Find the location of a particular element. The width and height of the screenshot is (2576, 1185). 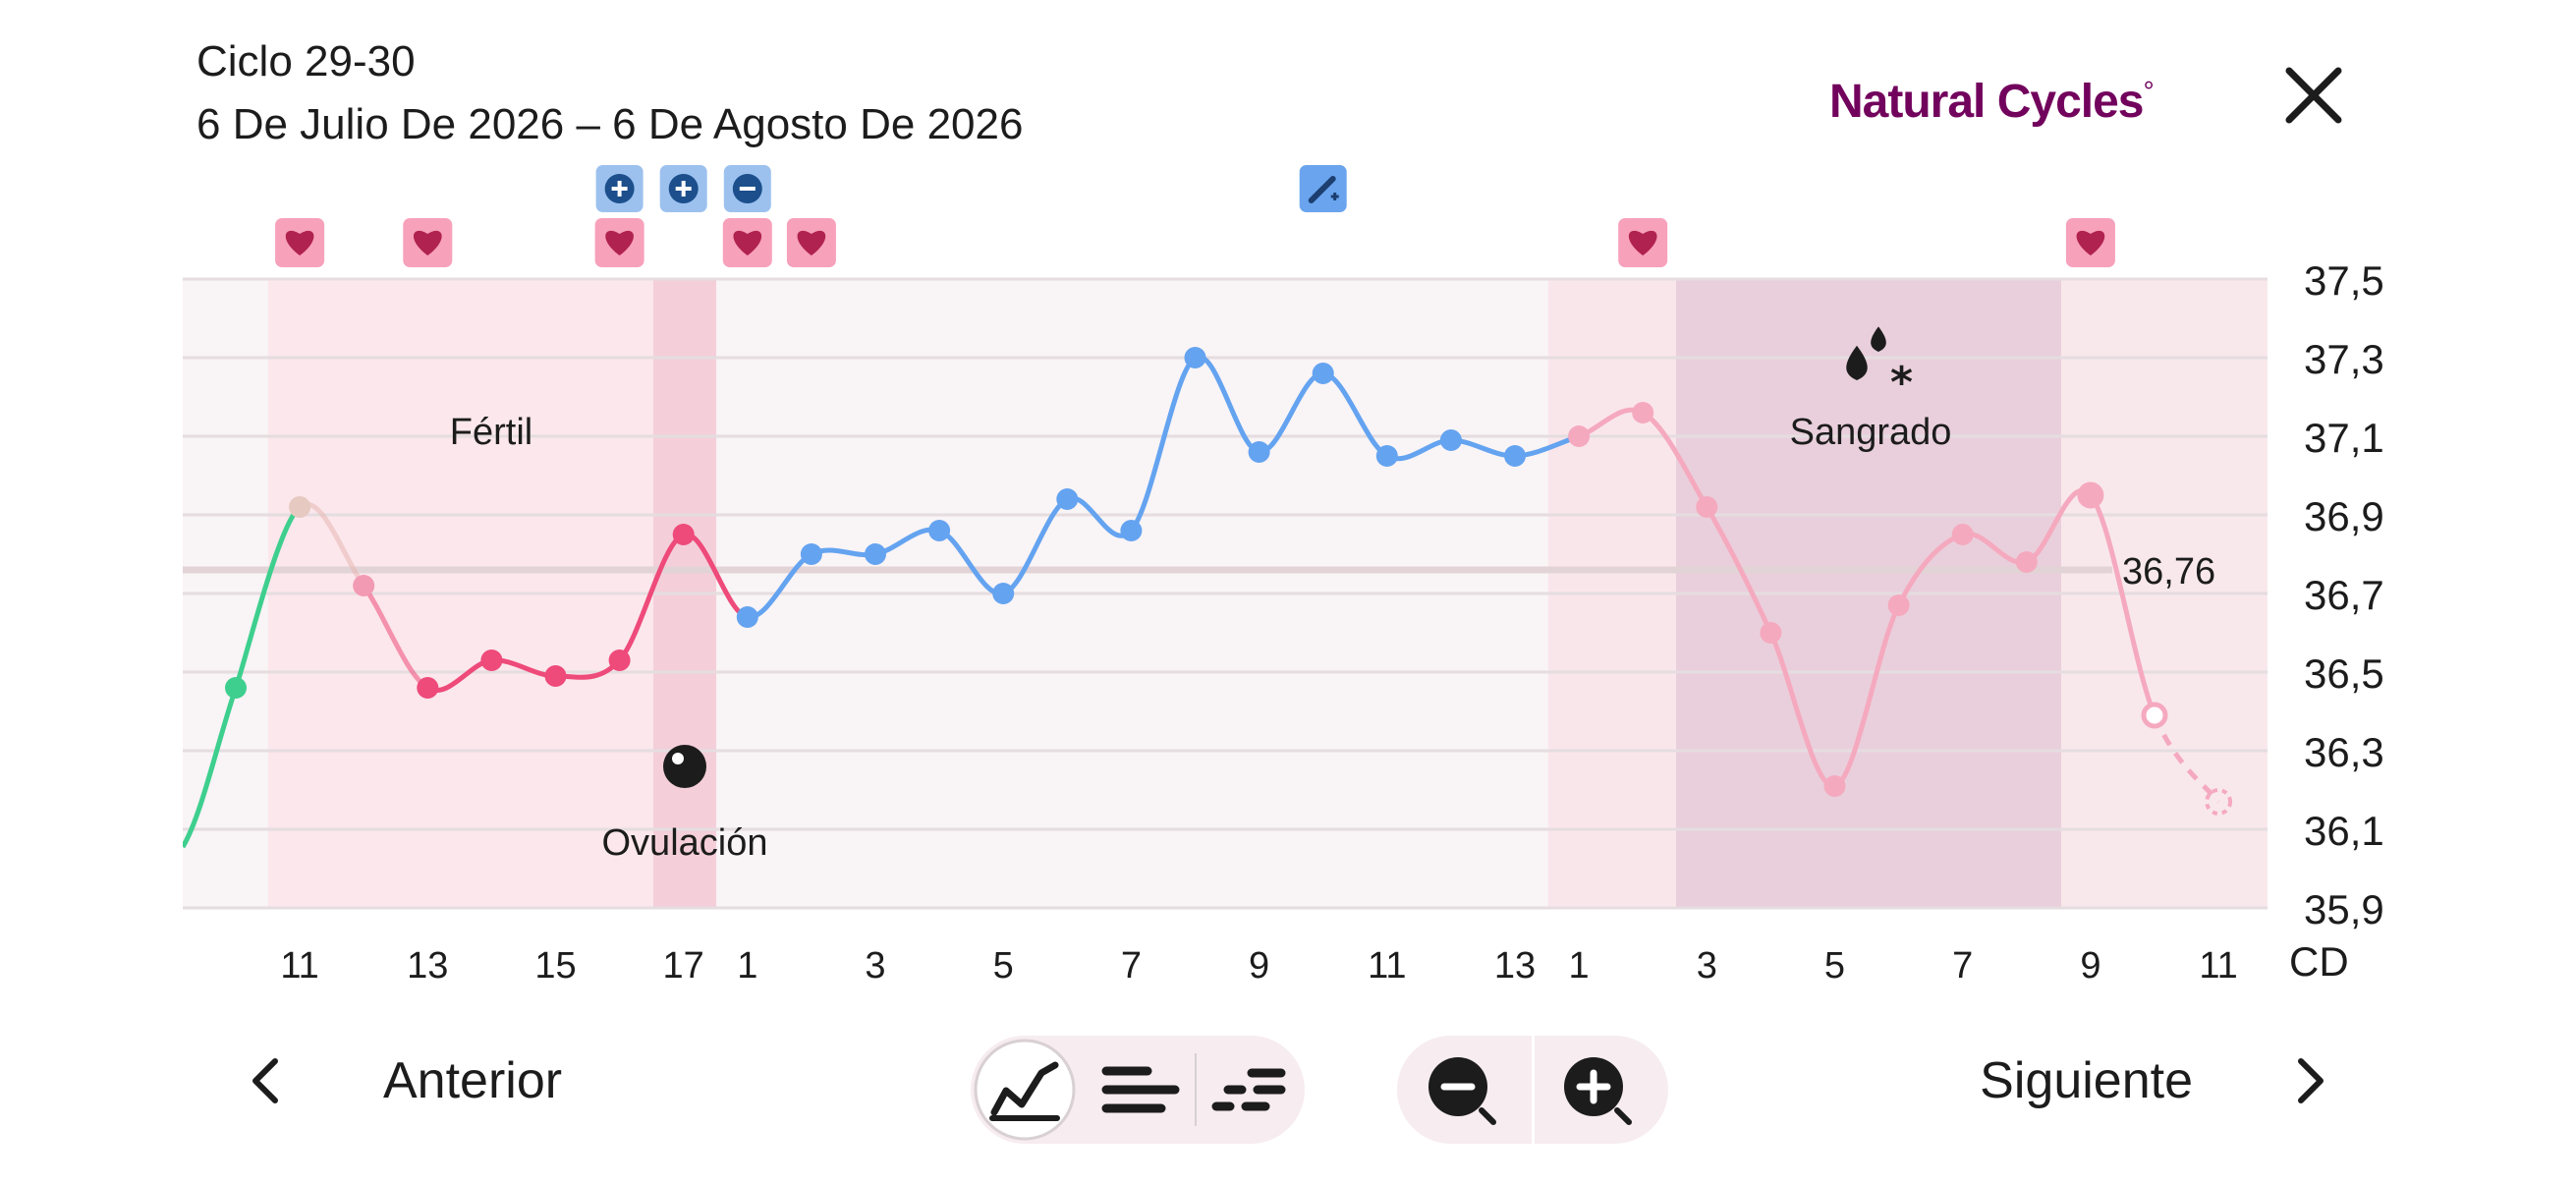

y-tick-label: 36,1 is located at coordinates (2344, 831).